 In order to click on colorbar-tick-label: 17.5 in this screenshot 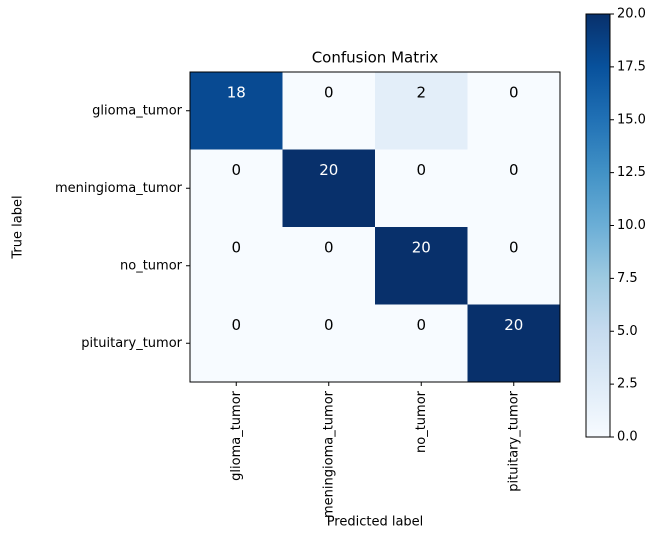, I will do `click(631, 66)`.